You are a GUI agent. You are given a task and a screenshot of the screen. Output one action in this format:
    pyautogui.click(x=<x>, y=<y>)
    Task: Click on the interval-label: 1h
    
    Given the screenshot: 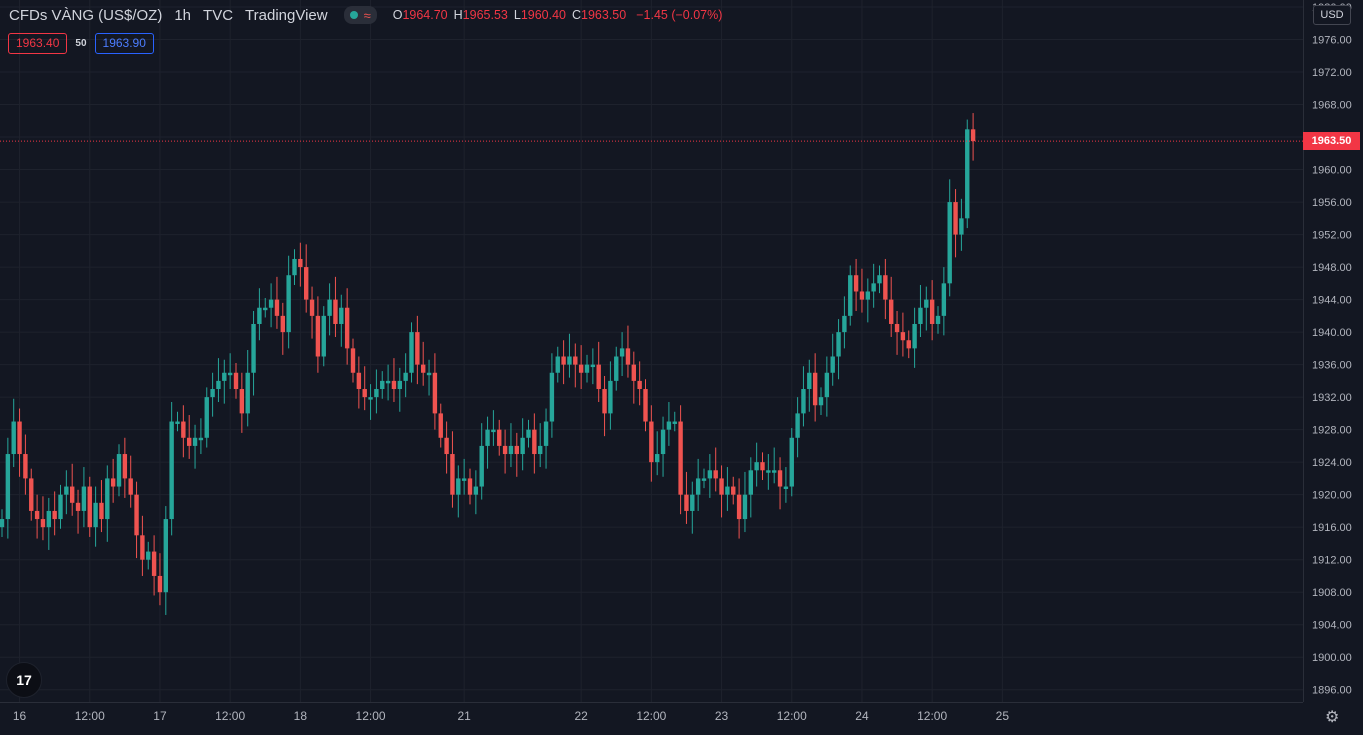 What is the action you would take?
    pyautogui.click(x=183, y=15)
    